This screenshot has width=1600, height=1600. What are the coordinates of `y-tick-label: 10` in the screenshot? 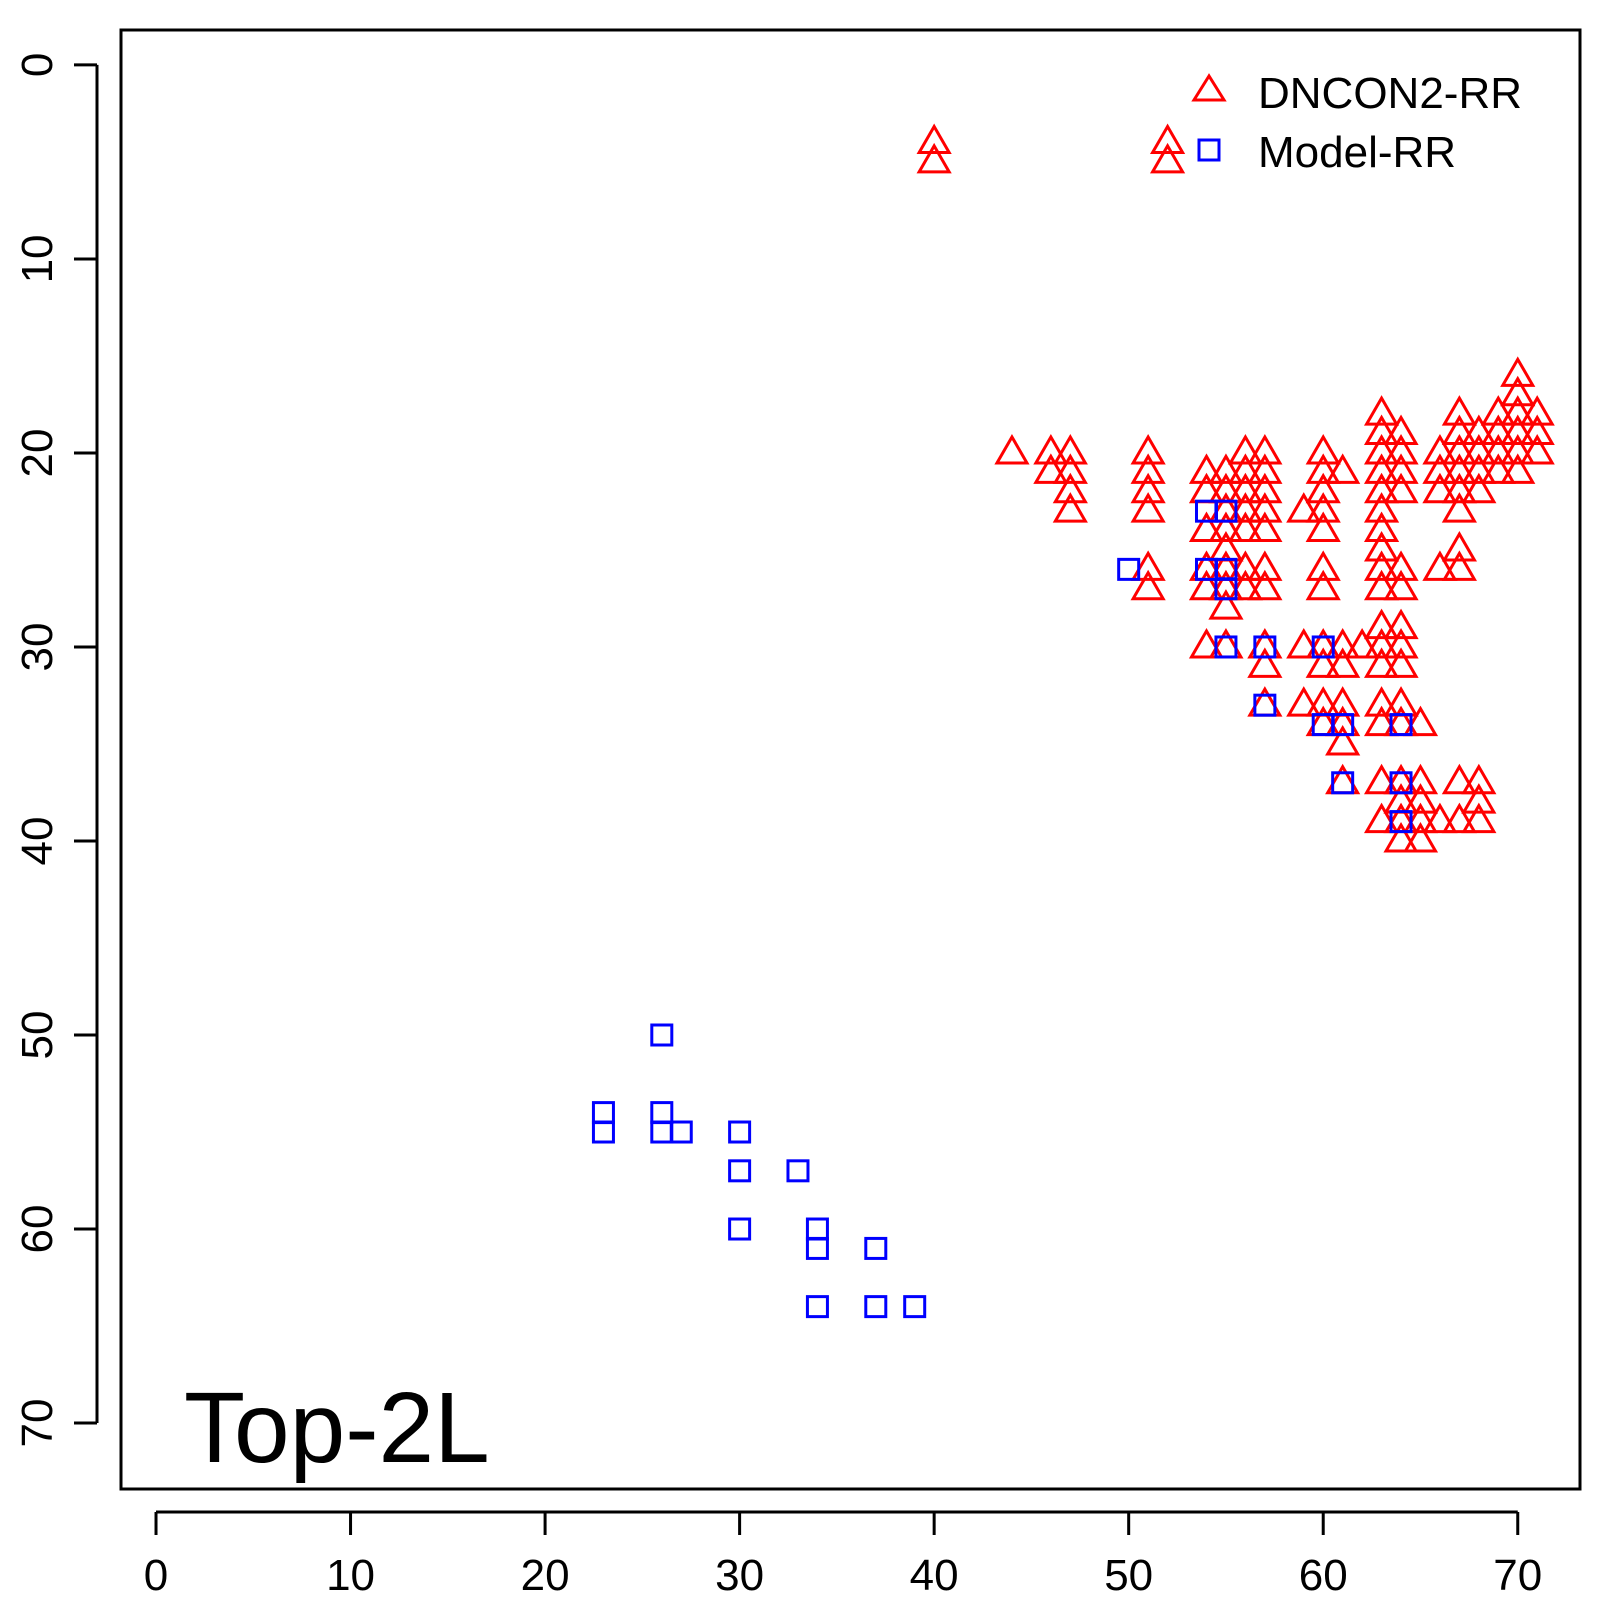 It's located at (37, 258).